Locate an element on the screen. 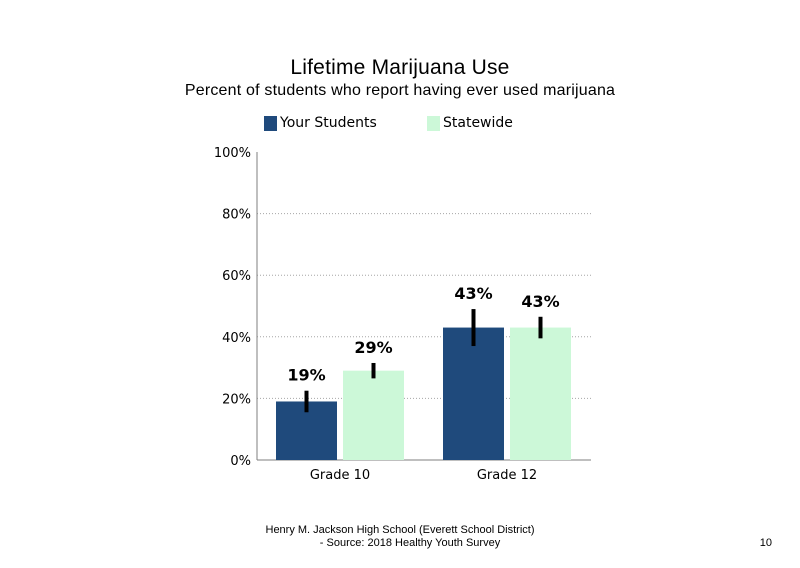 The image size is (800, 568). x-tick-label: Grade 12 is located at coordinates (507, 475).